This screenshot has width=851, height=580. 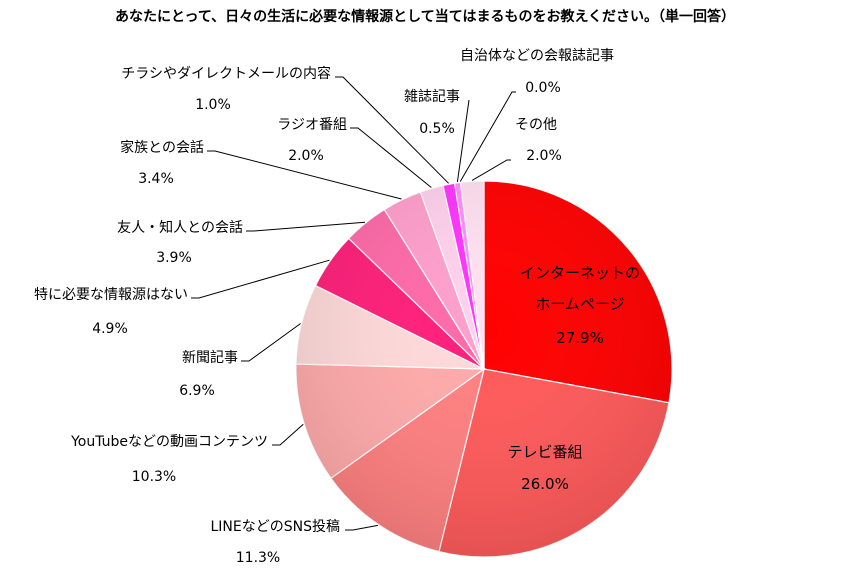 I want to click on slice-value-label: 26.0%, so click(x=545, y=484).